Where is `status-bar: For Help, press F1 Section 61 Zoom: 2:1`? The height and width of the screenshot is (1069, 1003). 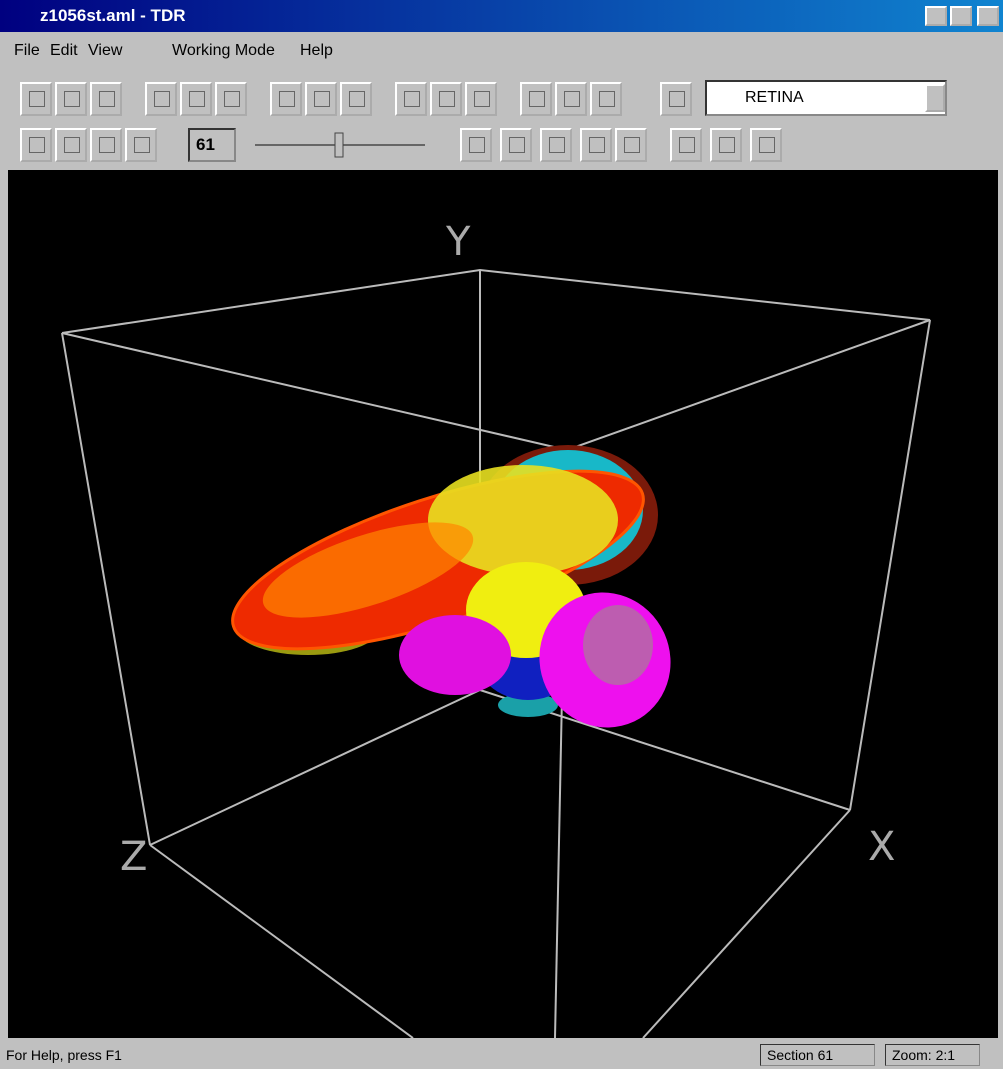
status-bar: For Help, press F1 Section 61 Zoom: 2:1 is located at coordinates (501, 1054).